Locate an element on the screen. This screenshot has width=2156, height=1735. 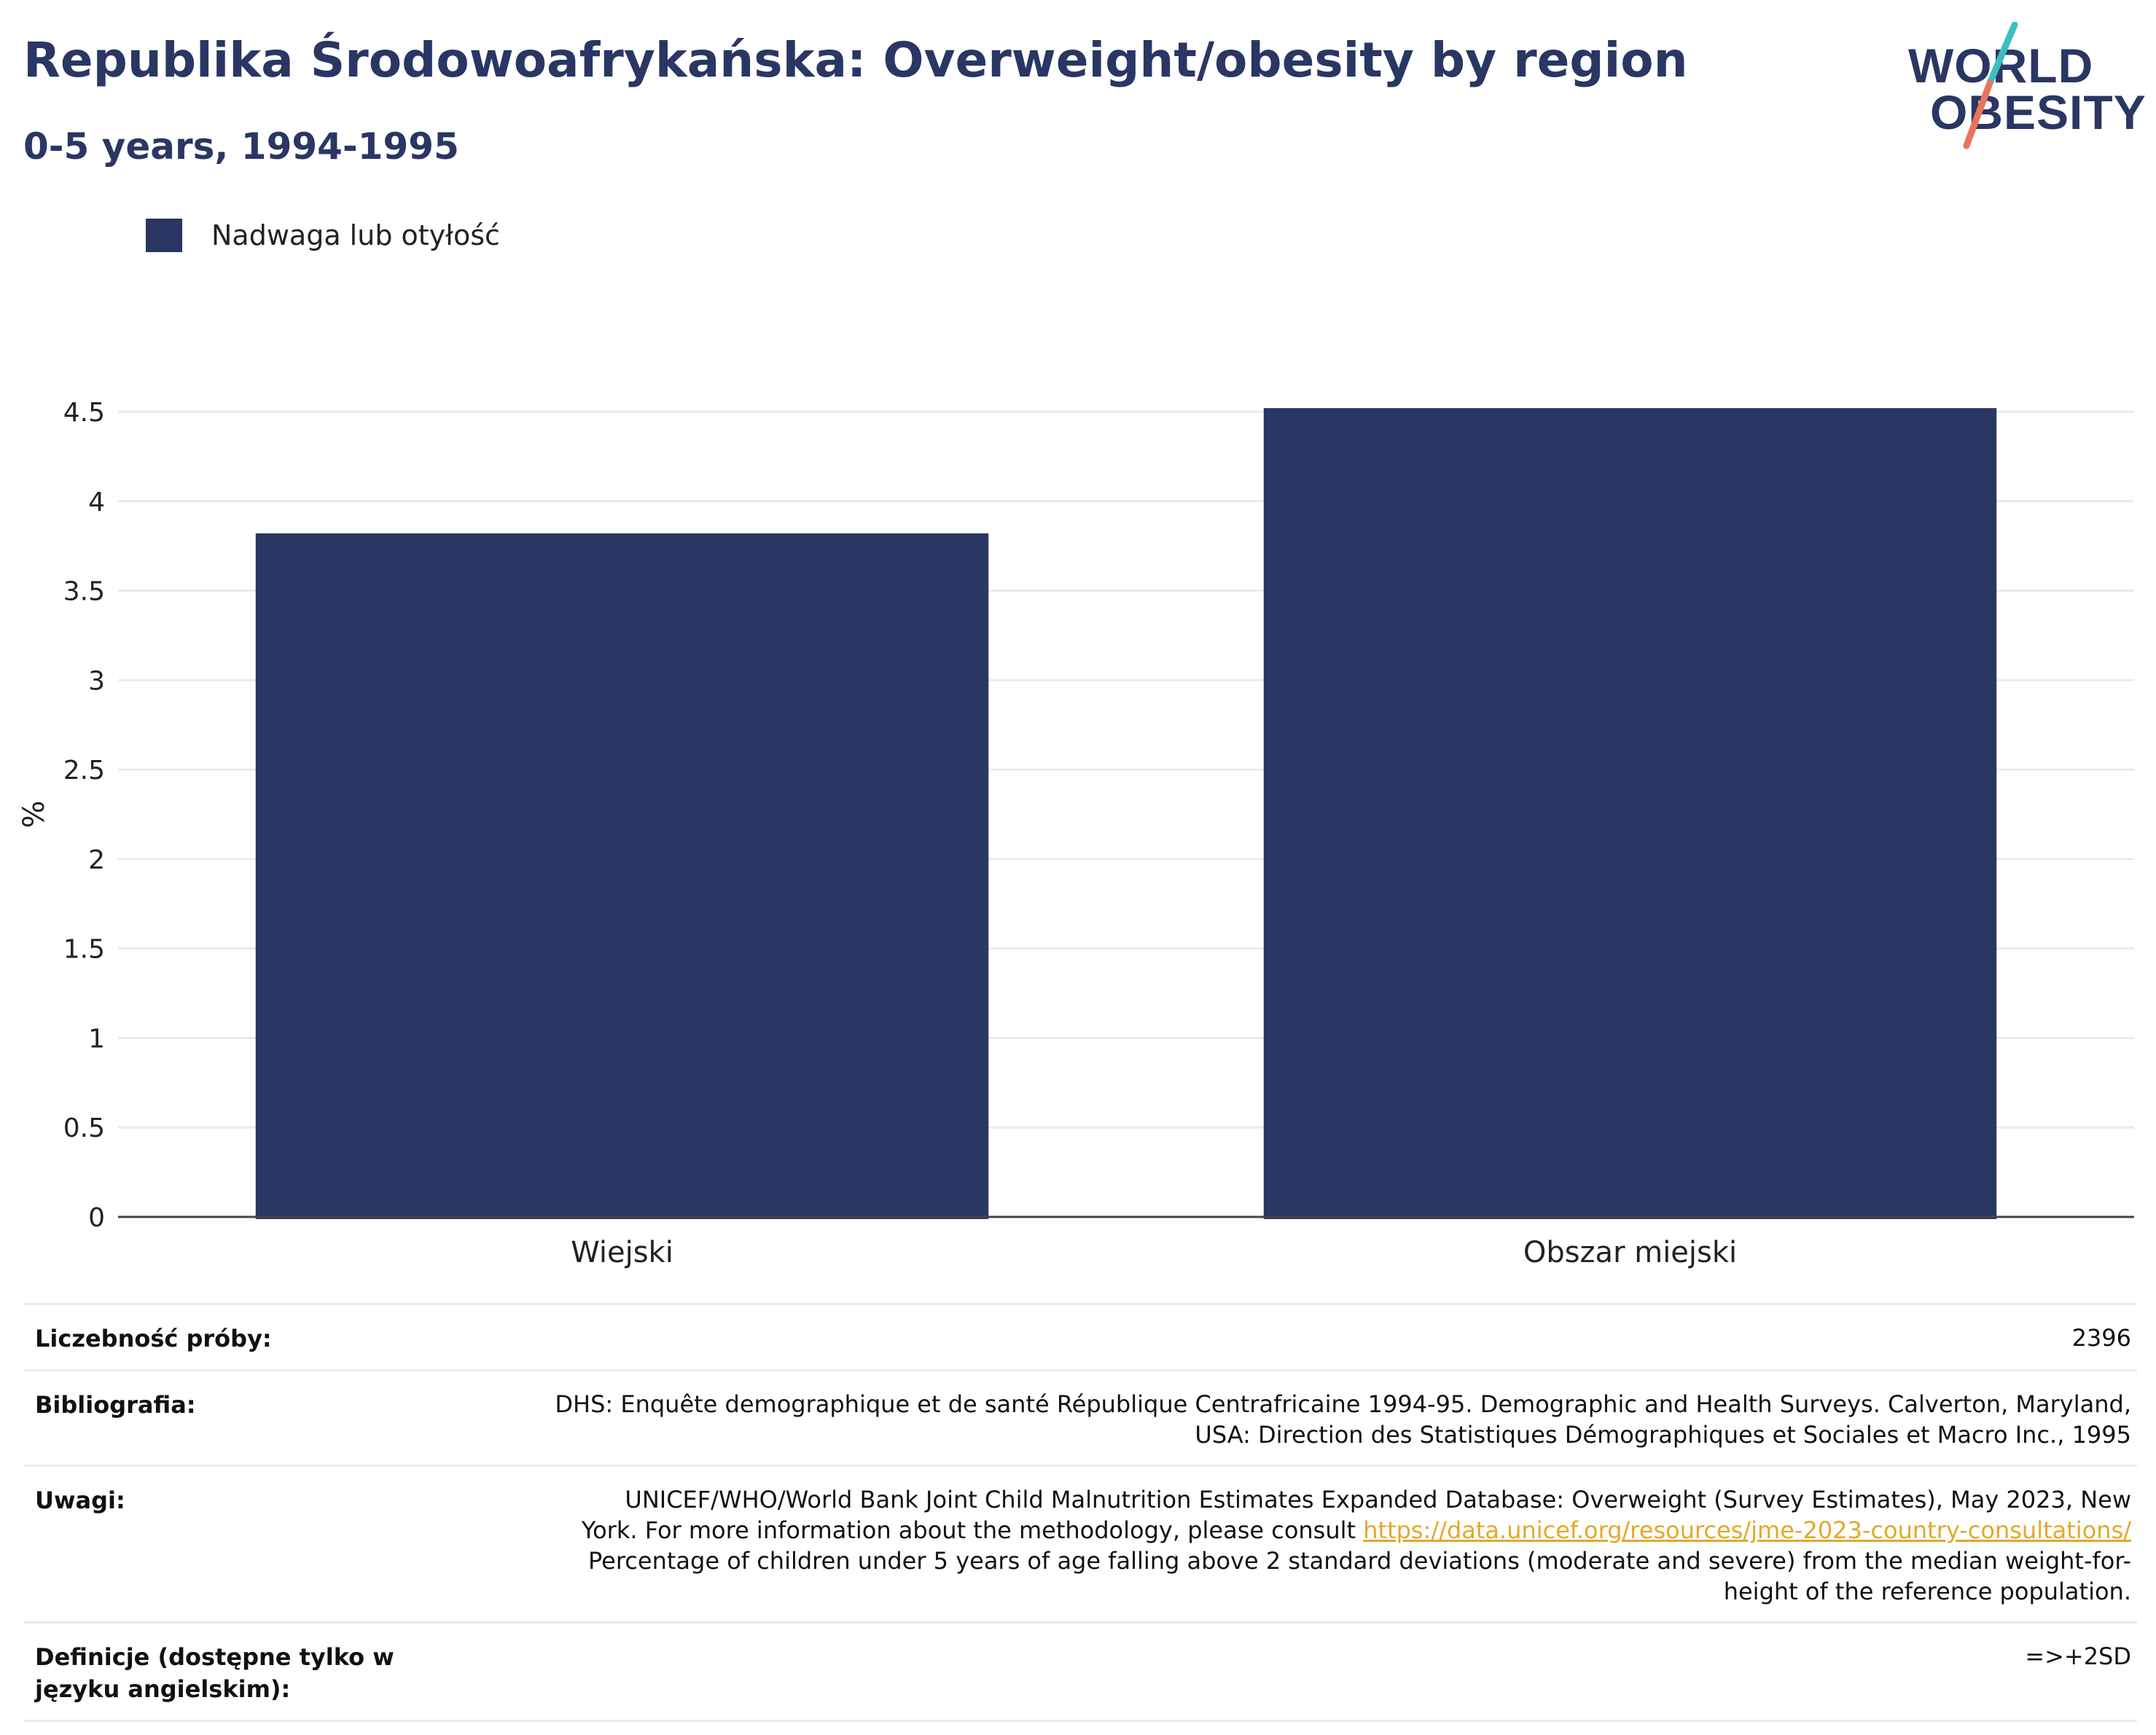
y-tick-label: 4.5 is located at coordinates (84, 413).